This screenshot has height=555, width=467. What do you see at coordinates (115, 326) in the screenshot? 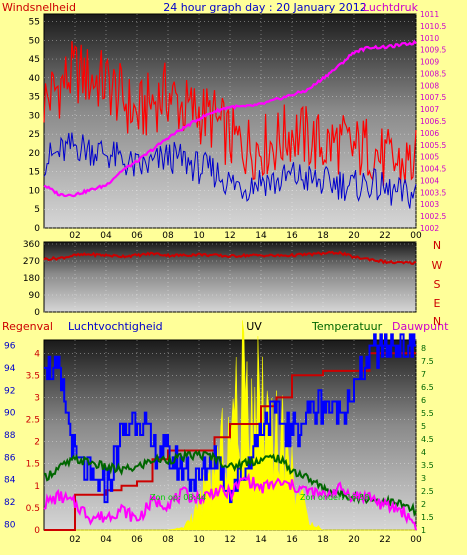
I see `humidity-label: Luchtvochtigheid` at bounding box center [115, 326].